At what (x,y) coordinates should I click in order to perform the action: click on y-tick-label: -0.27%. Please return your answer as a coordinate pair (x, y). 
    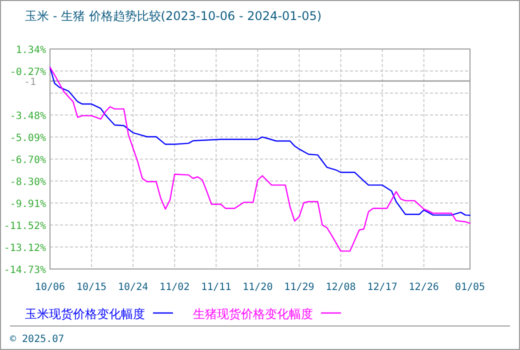
    Looking at the image, I should click on (28, 72).